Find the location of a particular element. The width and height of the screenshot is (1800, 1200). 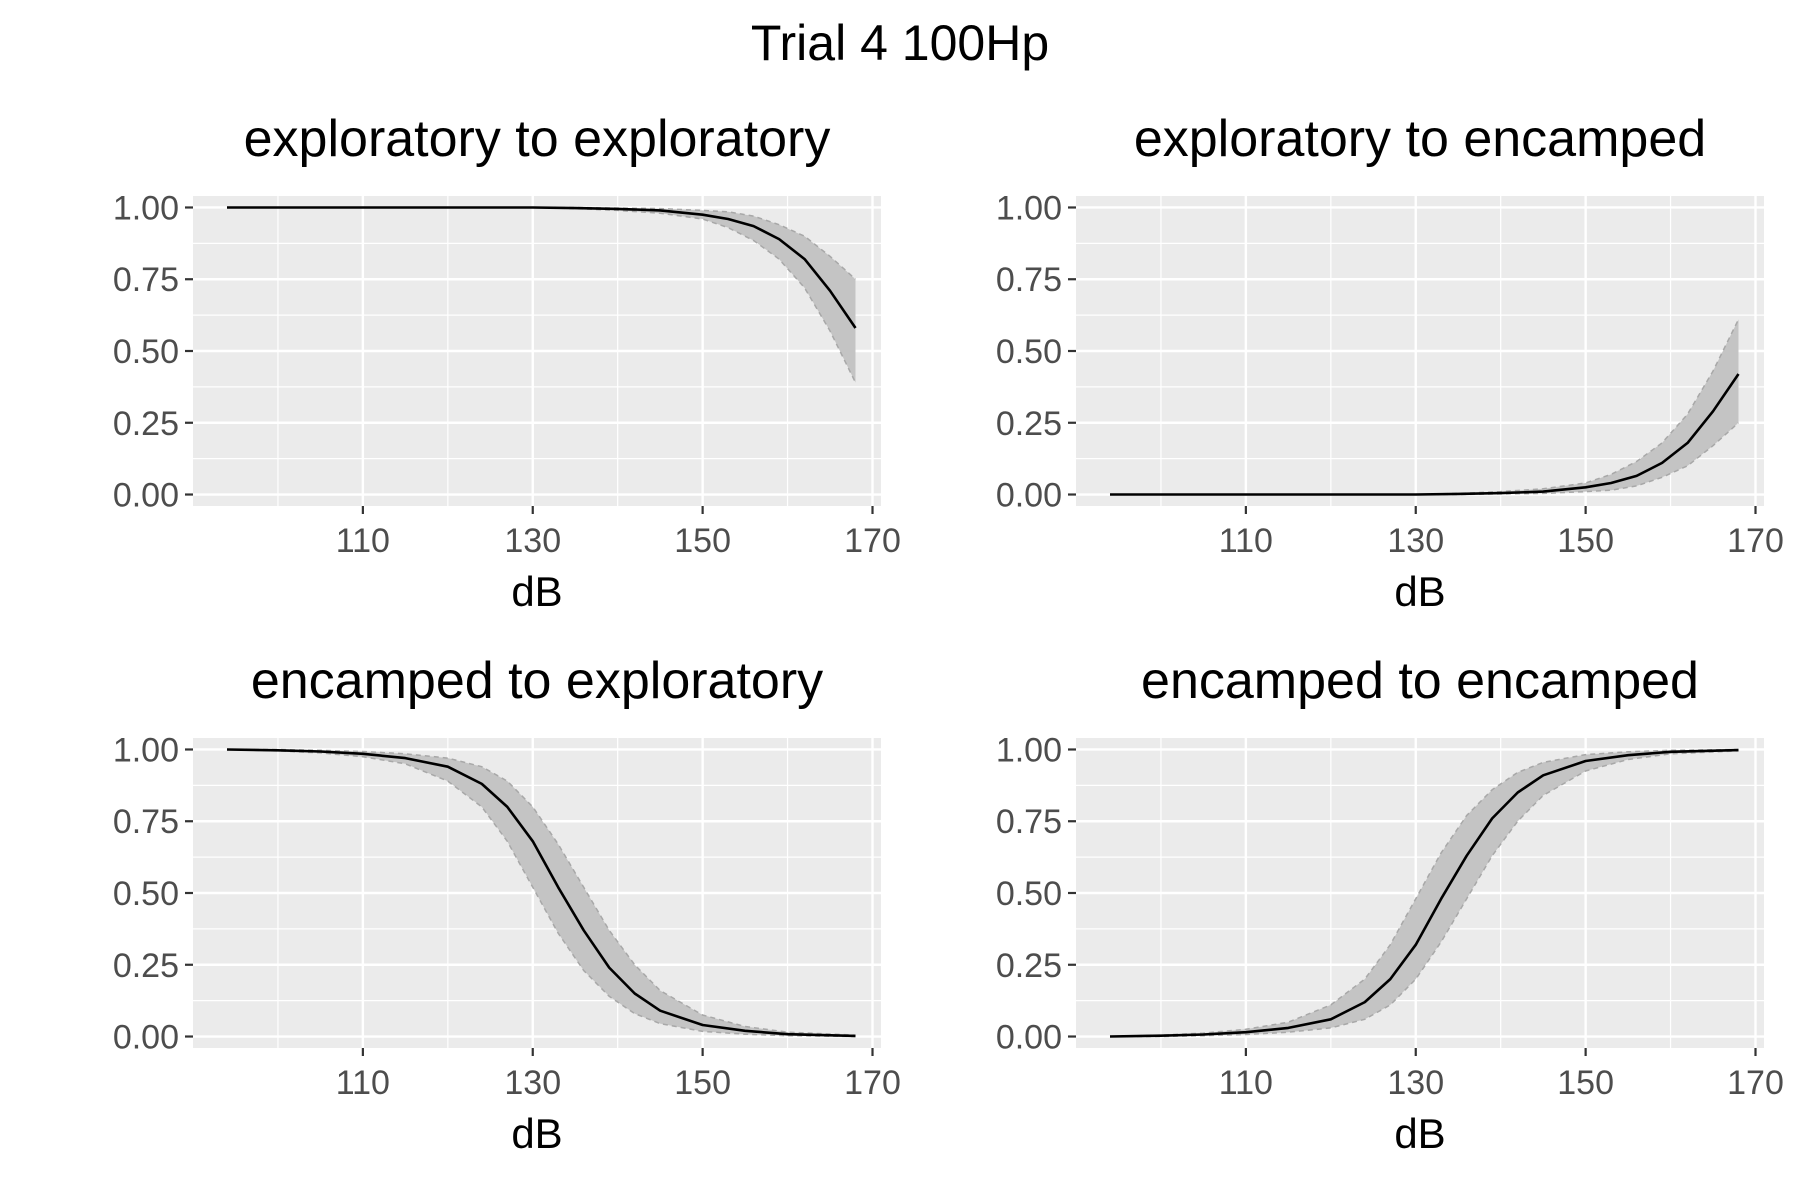

facet-title: exploratory to exploratory is located at coordinates (537, 139).